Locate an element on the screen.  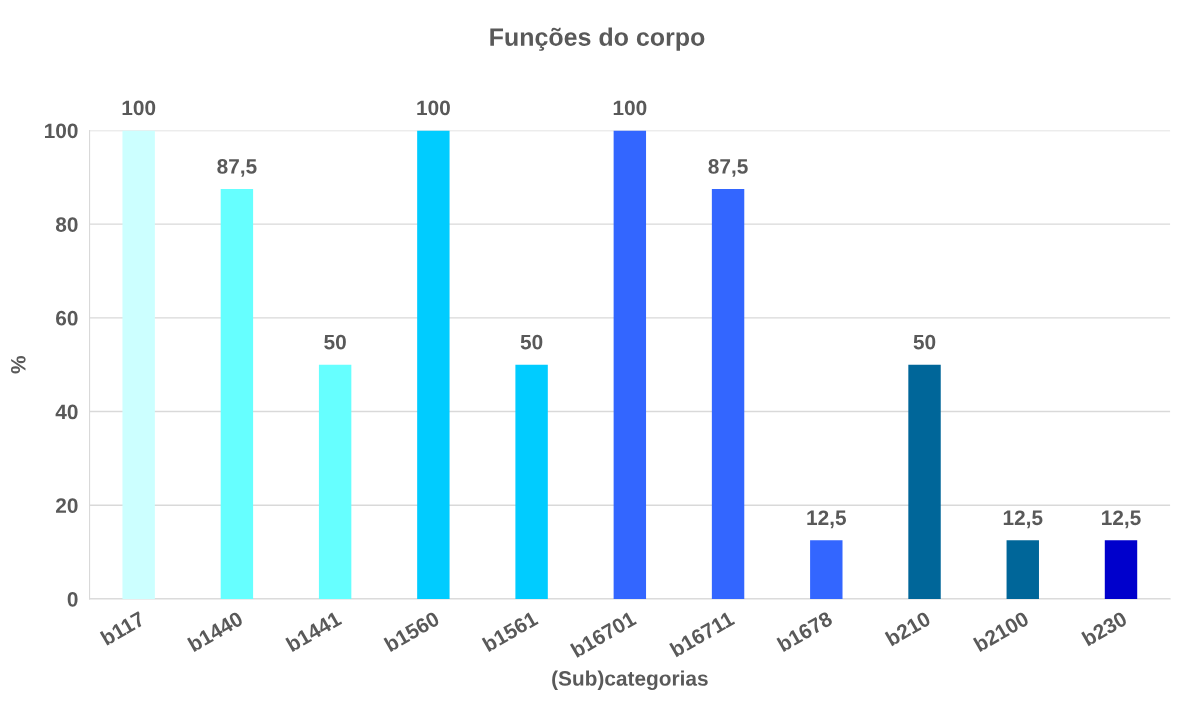
y-tick-label: 0 is located at coordinates (72, 599).